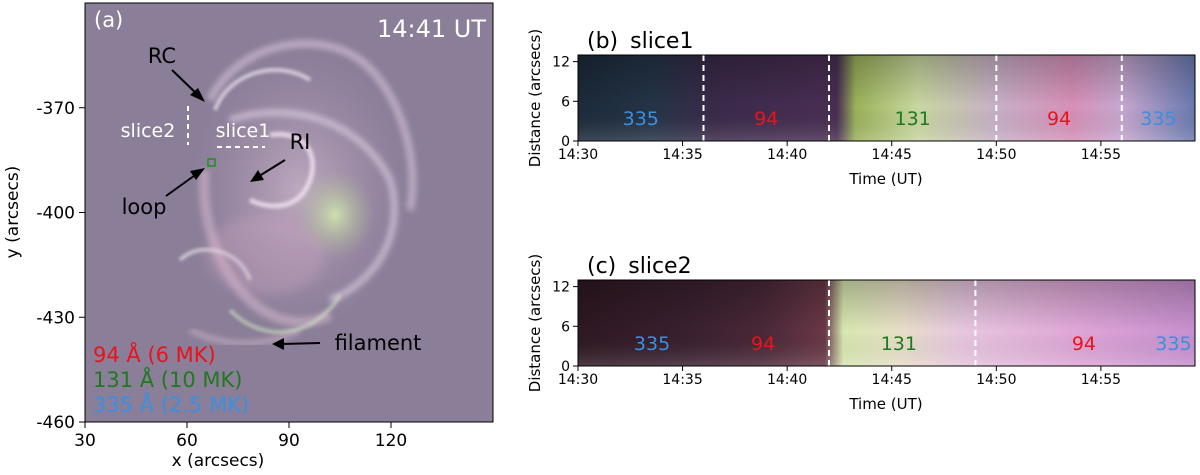 Image resolution: width=1200 pixels, height=475 pixels. What do you see at coordinates (885, 179) in the screenshot?
I see `panel-b-xlabel: Time (UT)` at bounding box center [885, 179].